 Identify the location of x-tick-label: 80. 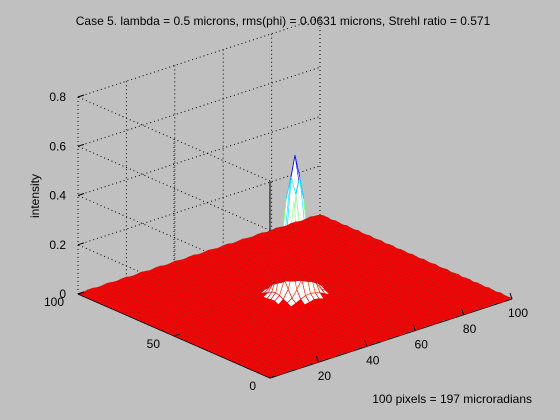
(470, 329).